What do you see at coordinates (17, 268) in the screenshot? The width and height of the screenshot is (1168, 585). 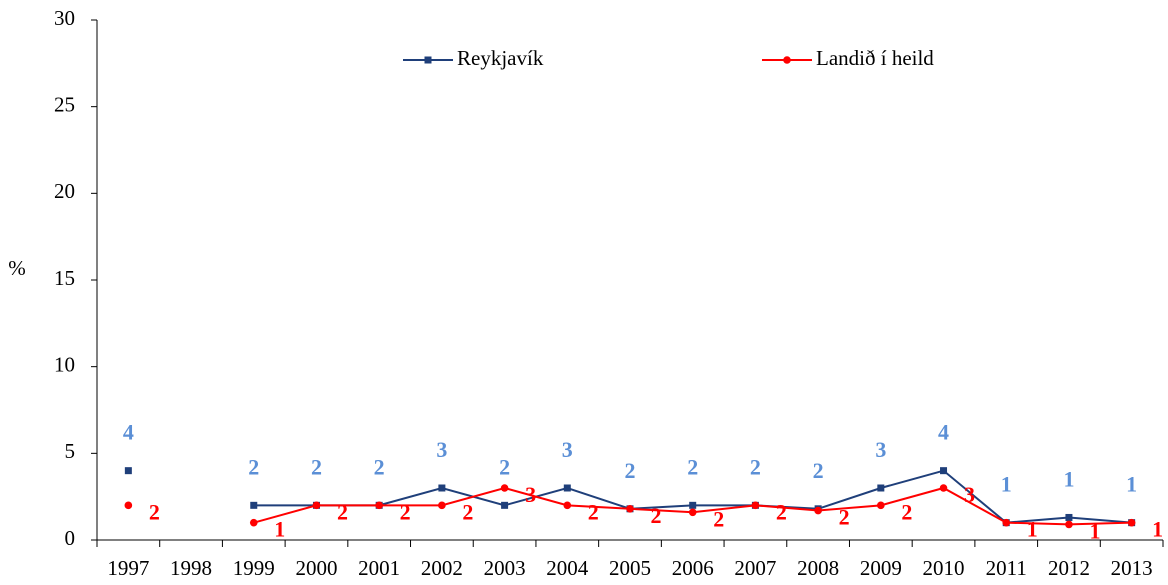 I see `y-axis-label: %` at bounding box center [17, 268].